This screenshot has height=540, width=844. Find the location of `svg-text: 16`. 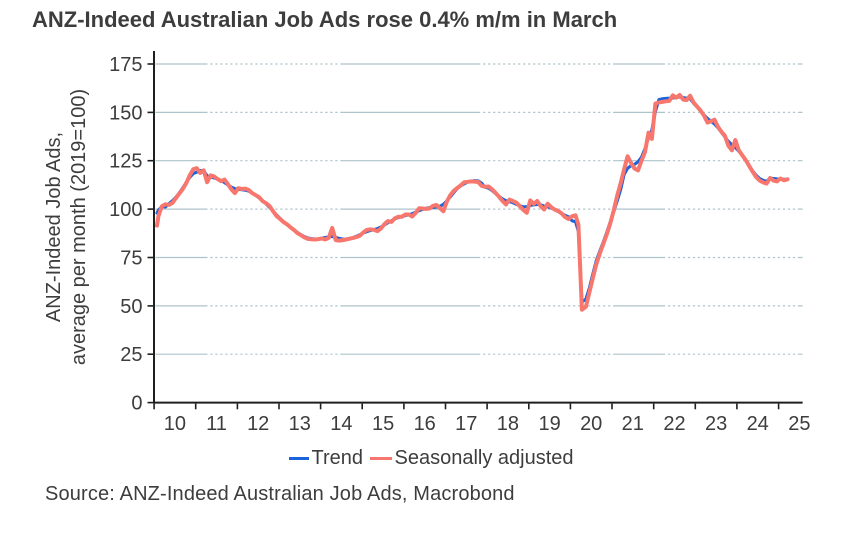

svg-text: 16 is located at coordinates (425, 424).